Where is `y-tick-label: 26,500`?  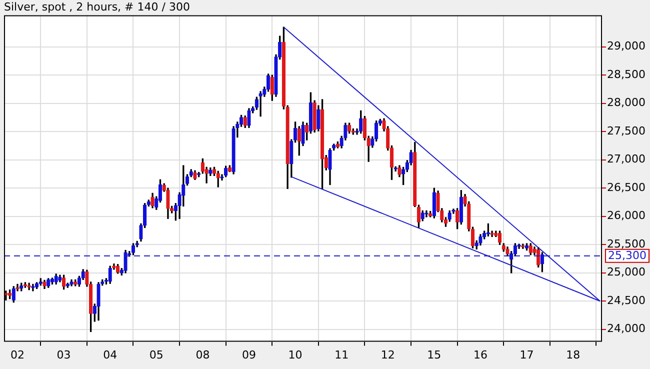
y-tick-label: 26,500 is located at coordinates (626, 187).